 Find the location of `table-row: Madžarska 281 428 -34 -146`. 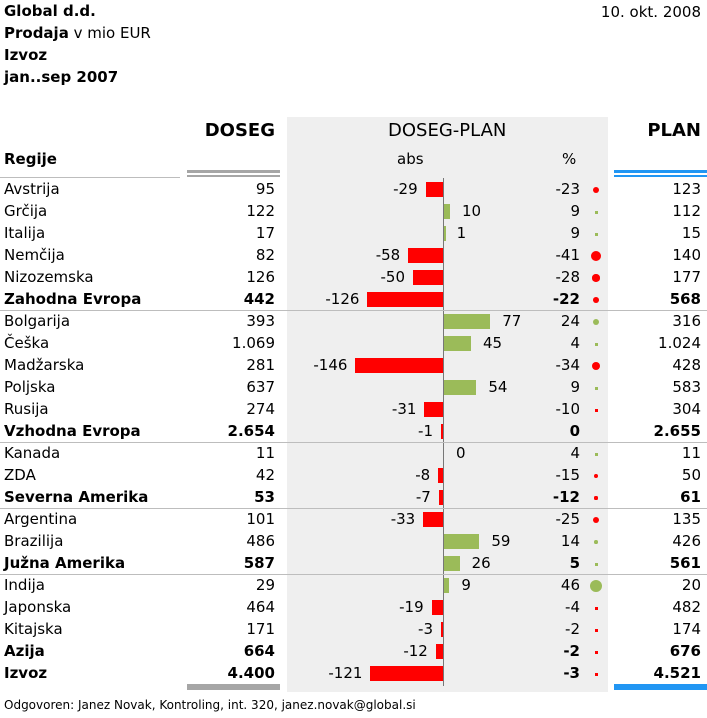

table-row: Madžarska 281 428 -34 -146 is located at coordinates (353, 365).